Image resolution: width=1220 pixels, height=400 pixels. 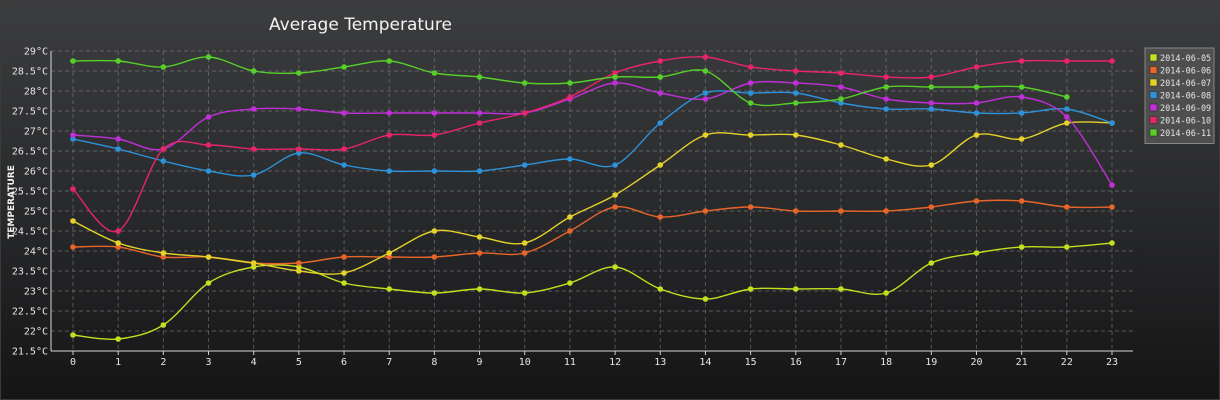 I want to click on y-tick-label: 25°C, so click(x=36, y=212).